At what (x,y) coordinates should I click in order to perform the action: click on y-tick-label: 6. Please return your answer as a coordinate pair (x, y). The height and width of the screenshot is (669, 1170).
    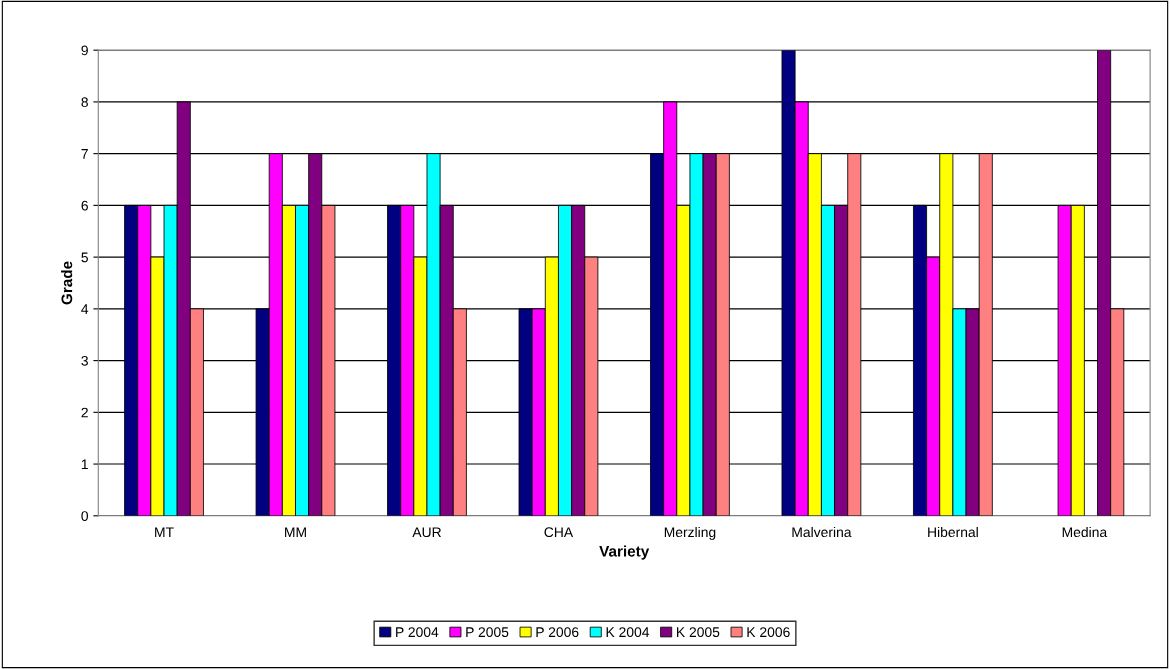
    Looking at the image, I should click on (84, 205).